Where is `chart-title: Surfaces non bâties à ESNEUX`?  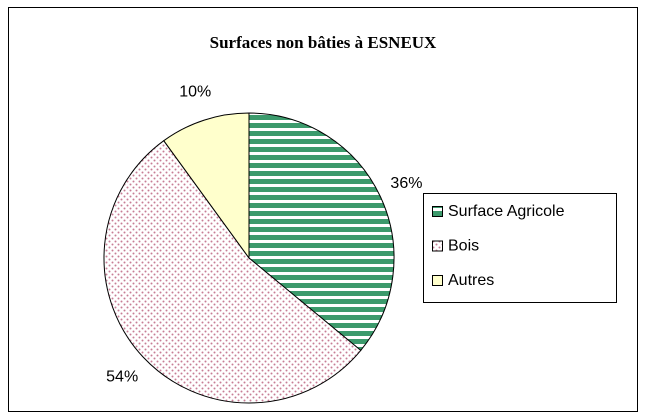 chart-title: Surfaces non bâties à ESNEUX is located at coordinates (323, 42).